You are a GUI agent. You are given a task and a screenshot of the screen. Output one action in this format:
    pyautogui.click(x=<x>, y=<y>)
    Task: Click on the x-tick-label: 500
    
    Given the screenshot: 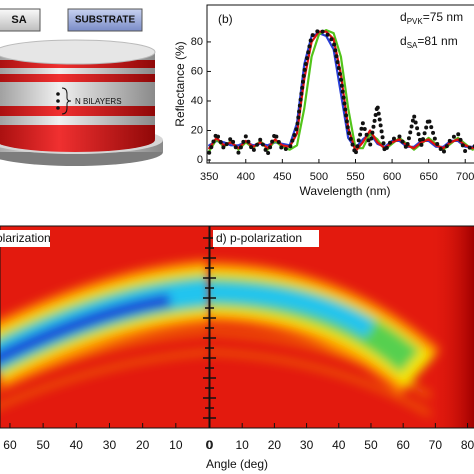 What is the action you would take?
    pyautogui.click(x=319, y=177)
    